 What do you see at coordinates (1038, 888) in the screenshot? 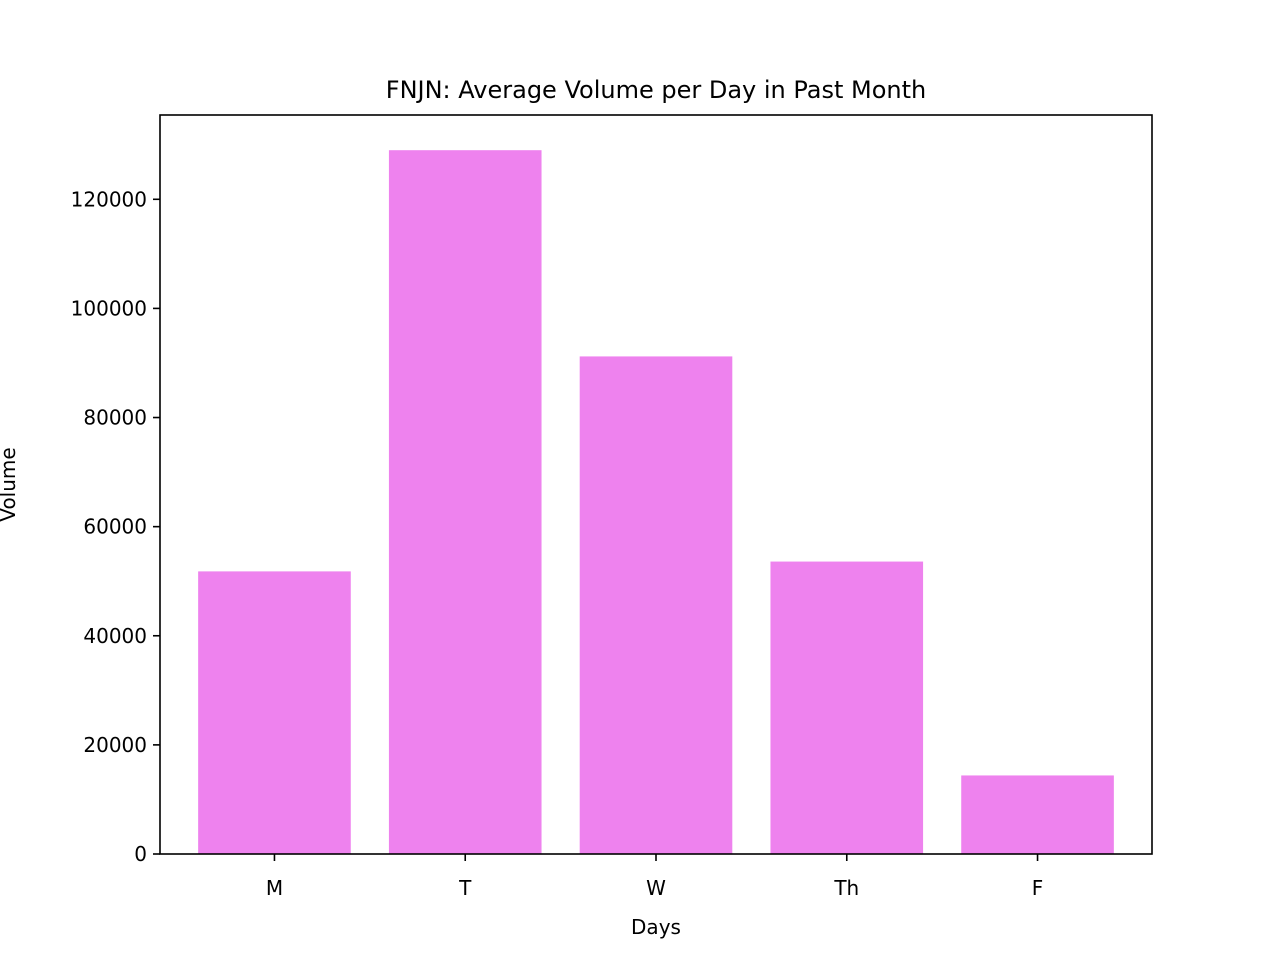
I see `x-tick-label: F` at bounding box center [1038, 888].